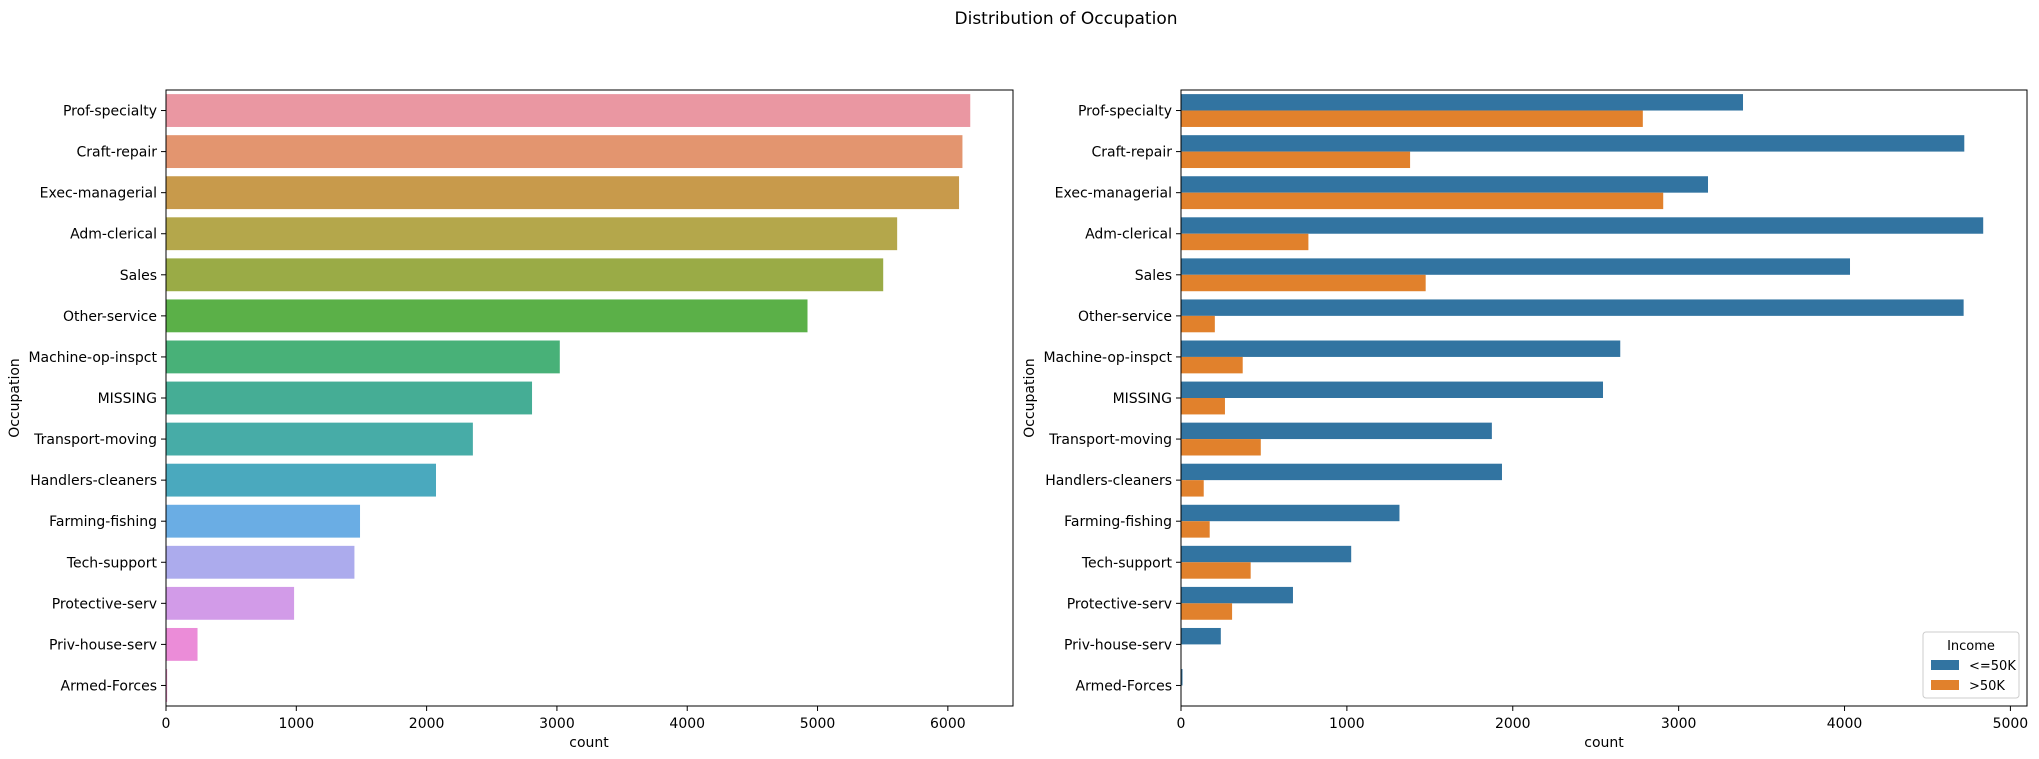 The height and width of the screenshot is (759, 2039). I want to click on bar-handlers-cleaners-gt50k, so click(1192, 488).